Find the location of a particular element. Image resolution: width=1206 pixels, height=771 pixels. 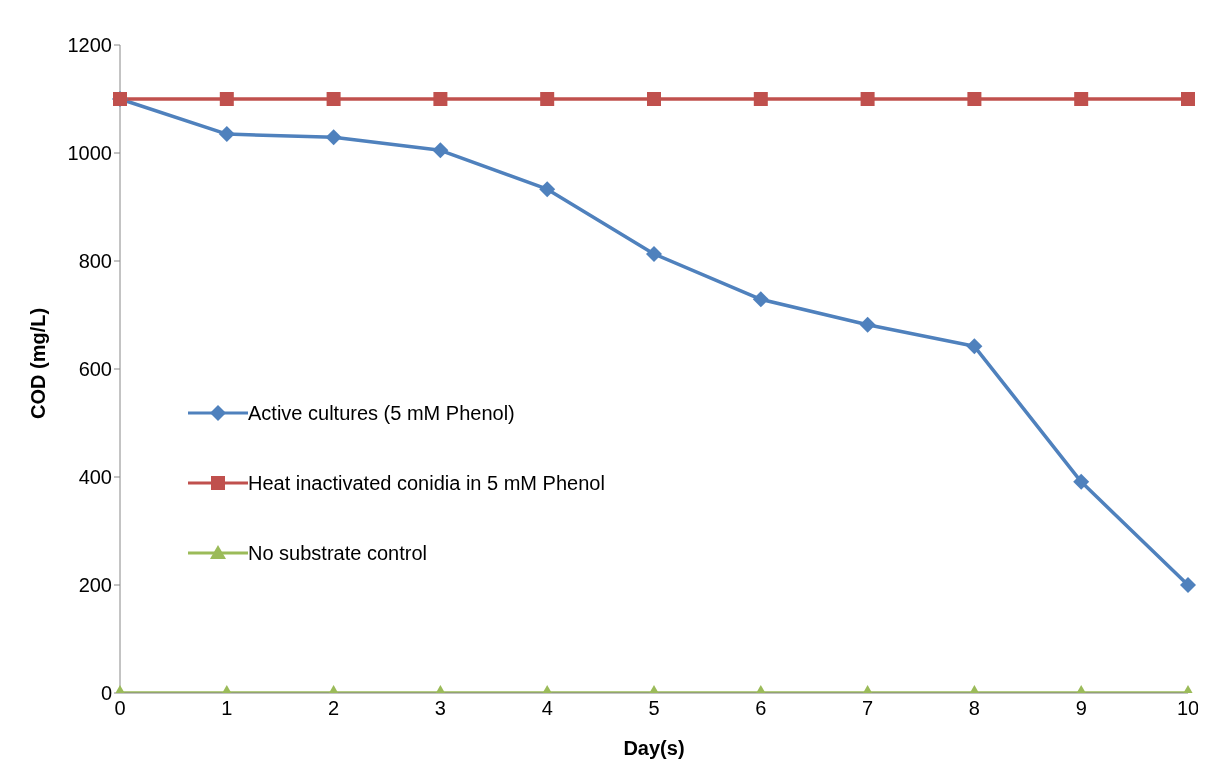

x-tick-label: 1 is located at coordinates (227, 708).